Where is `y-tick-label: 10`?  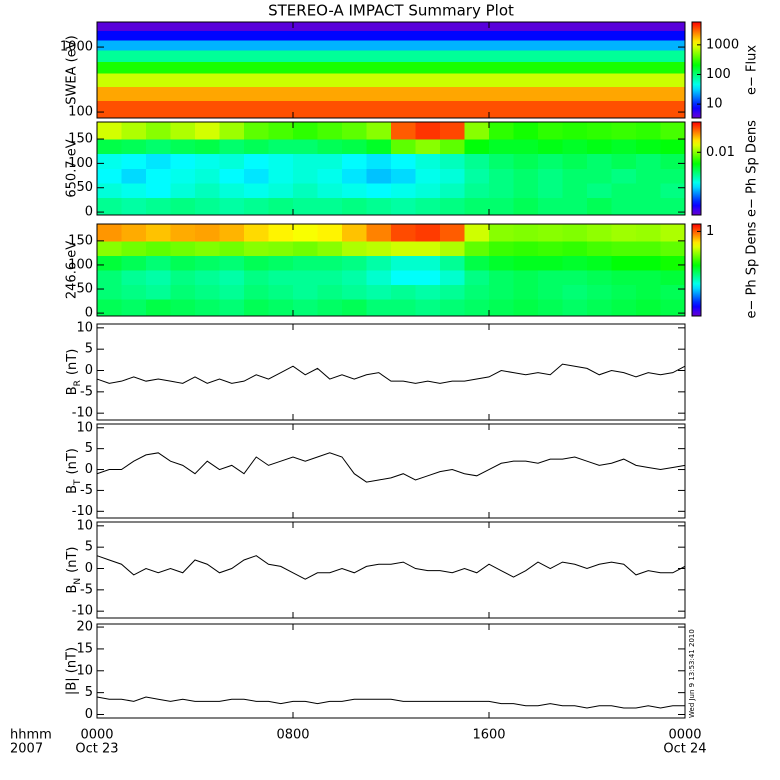
y-tick-label: 10 is located at coordinates (84, 427).